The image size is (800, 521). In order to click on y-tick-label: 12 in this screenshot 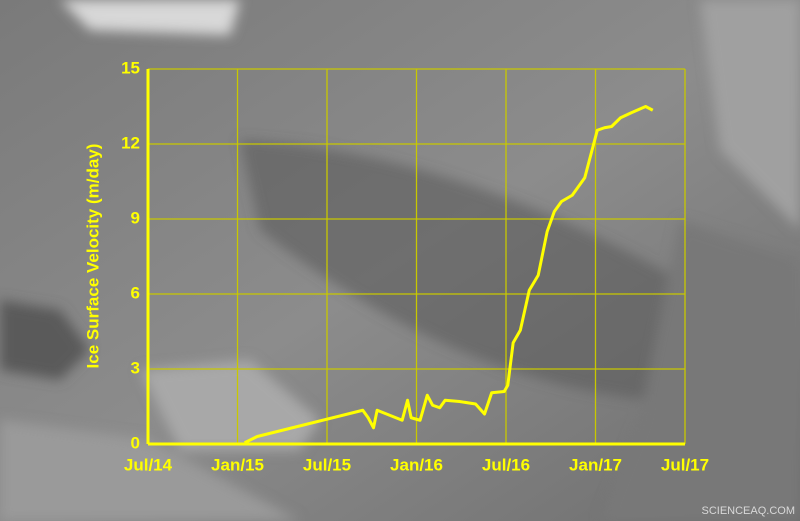, I will do `click(130, 142)`.